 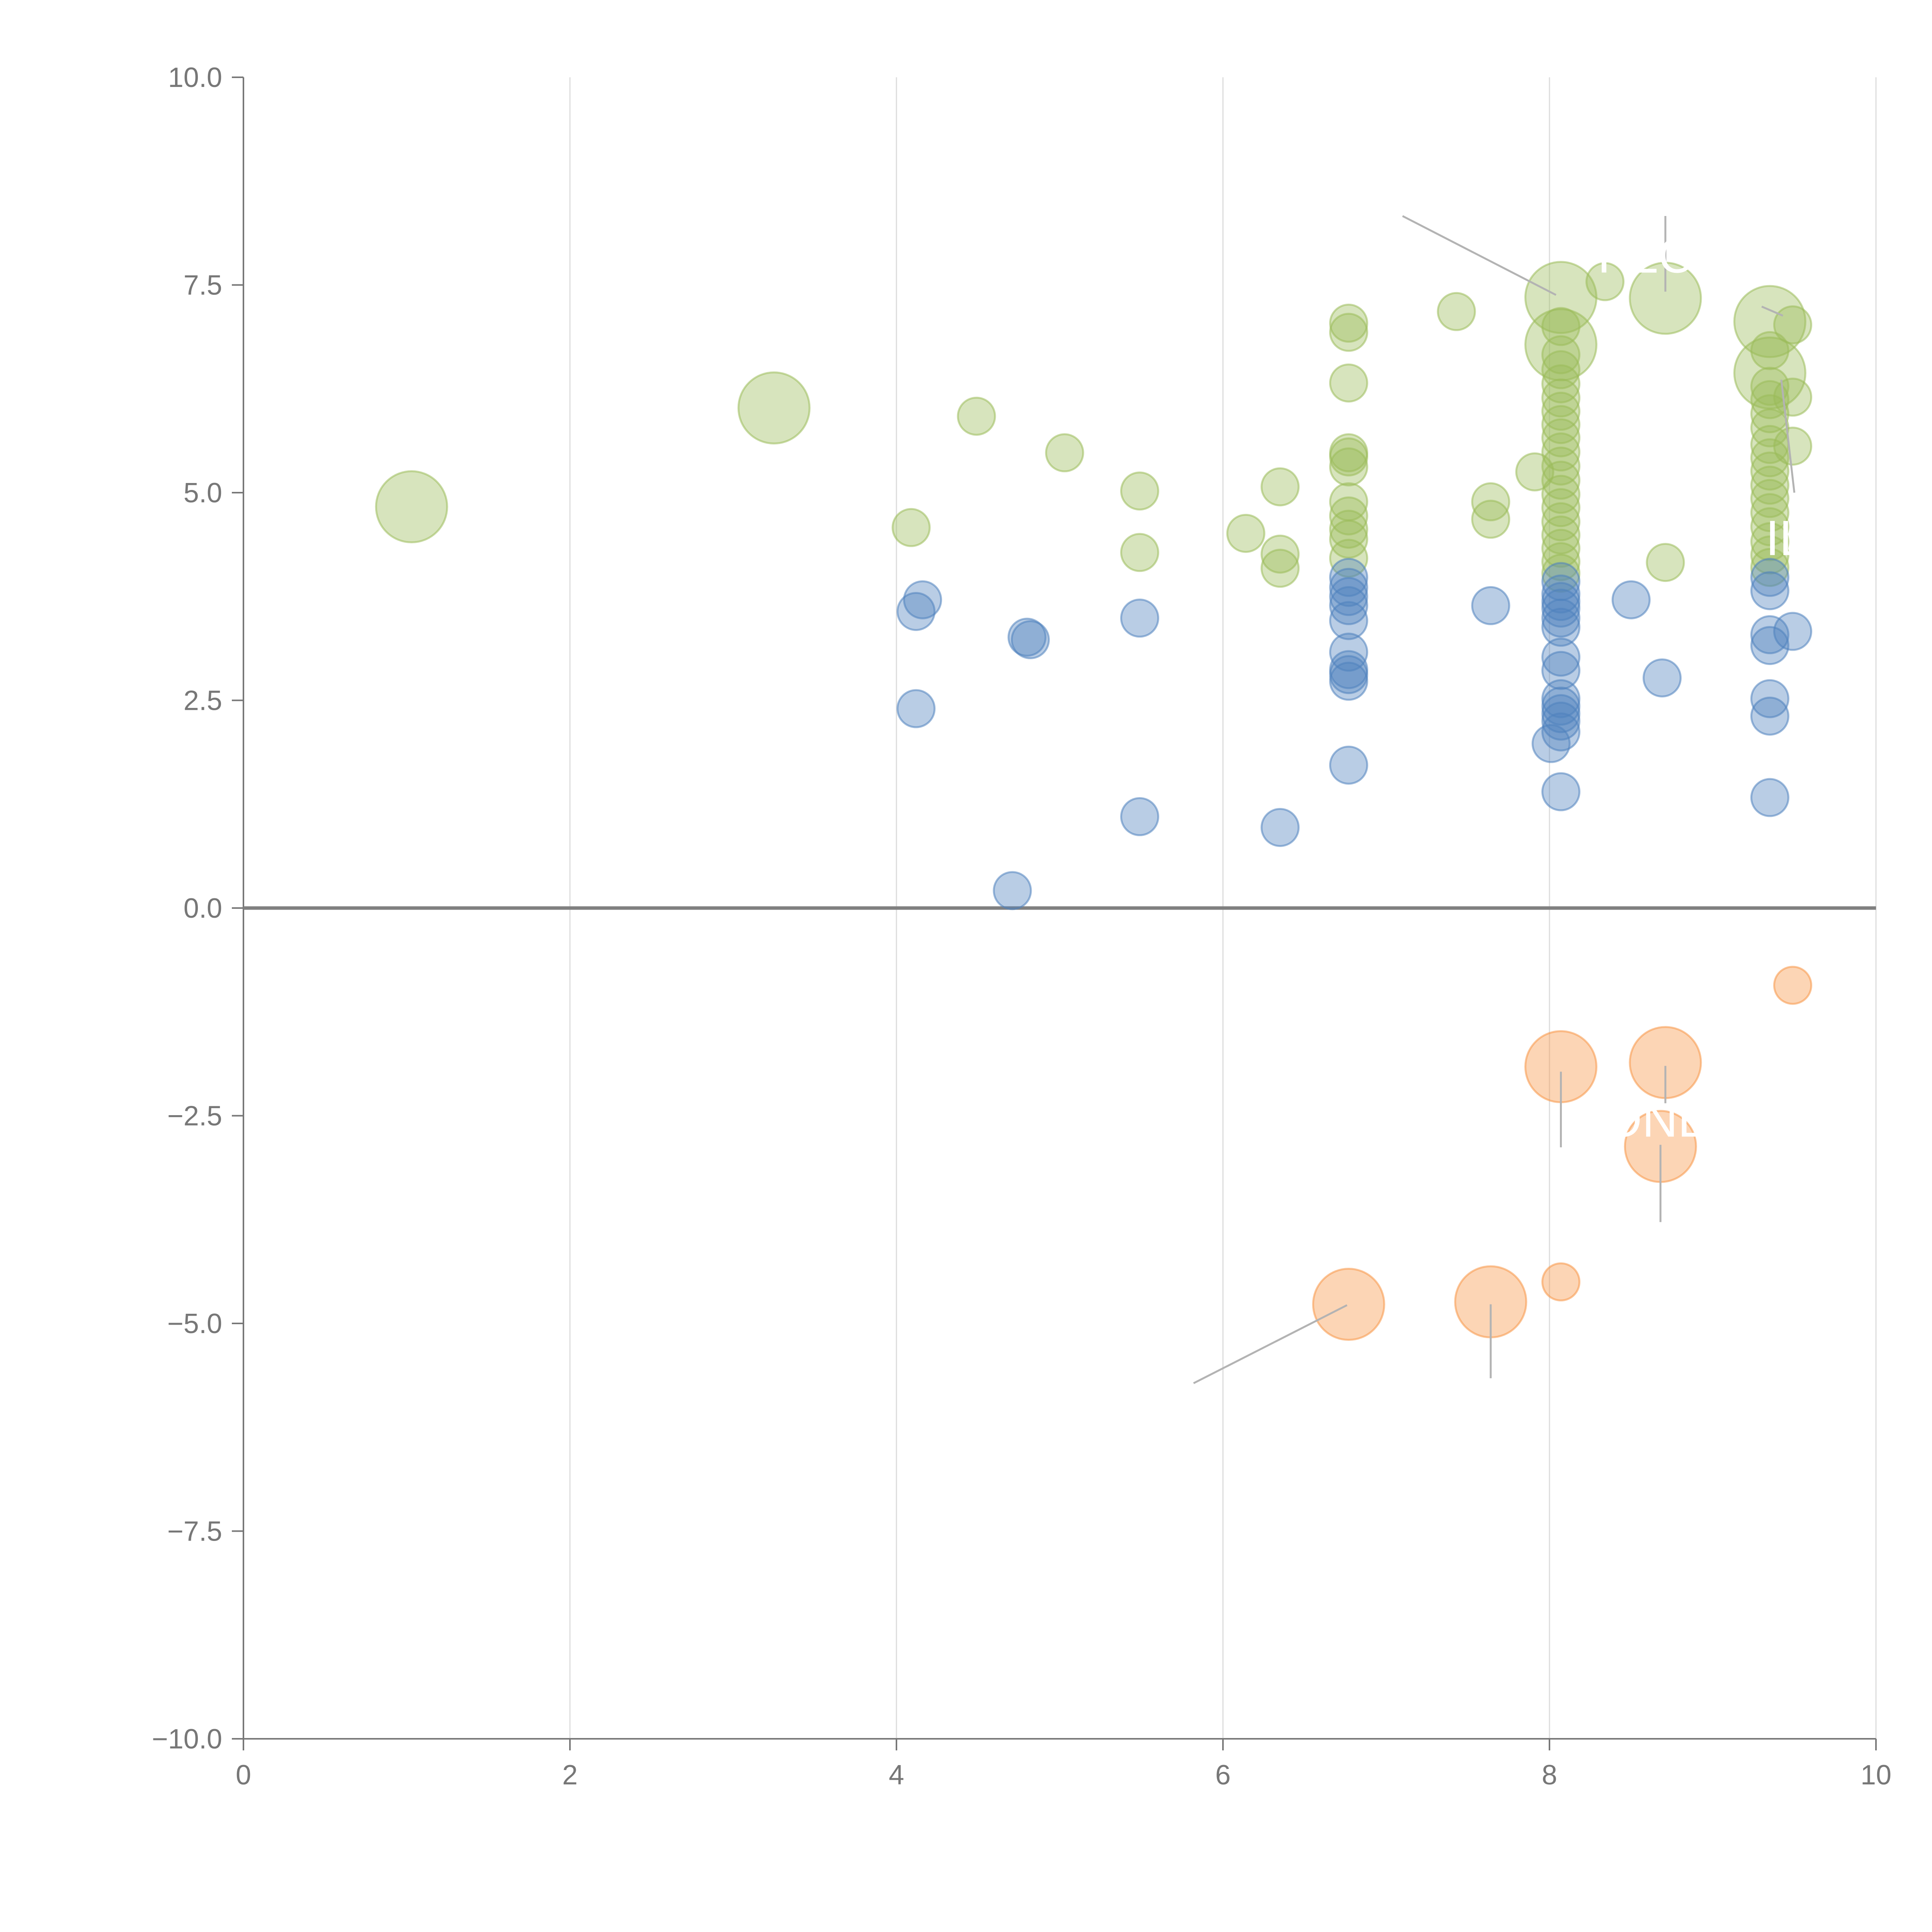 I want to click on series-blue, so click(x=1355, y=734).